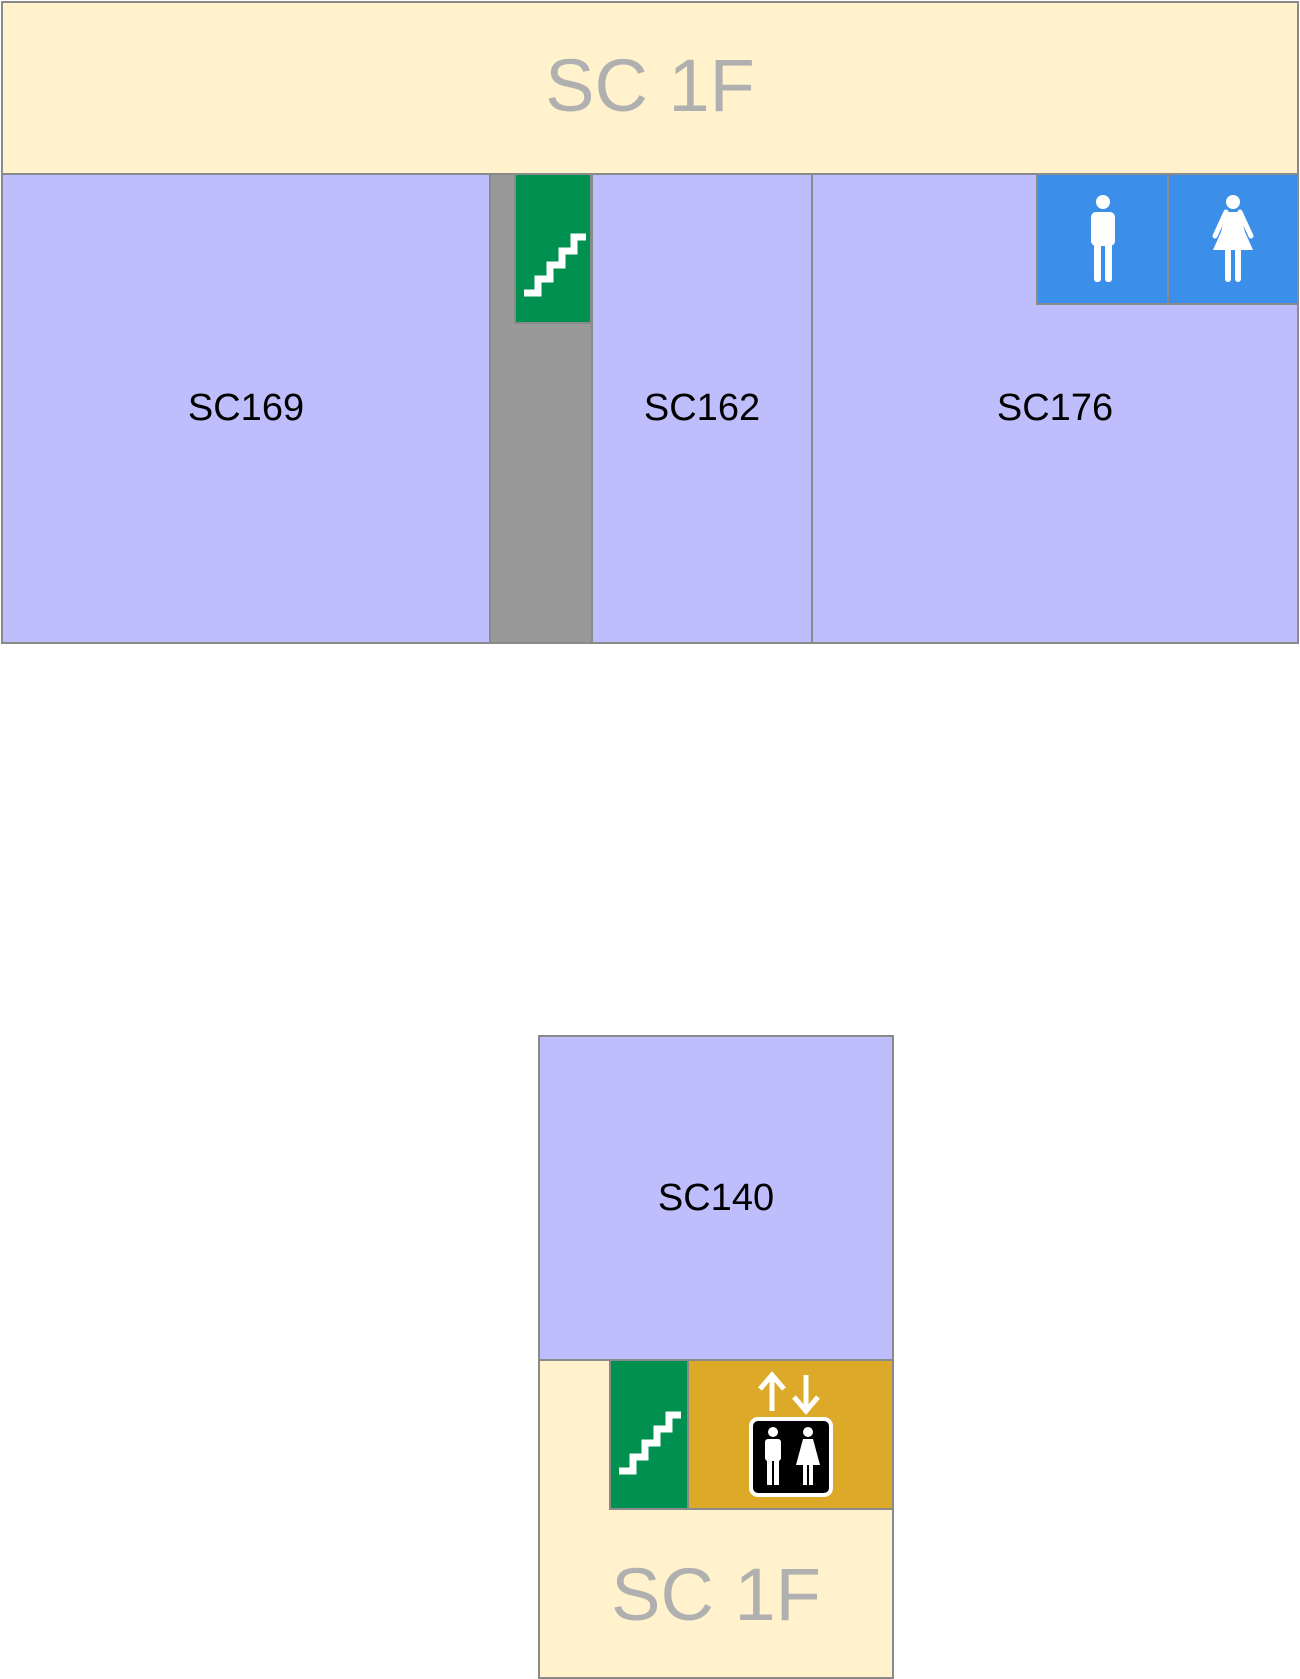 The image size is (1300, 1679). I want to click on stairs-top, so click(553, 248).